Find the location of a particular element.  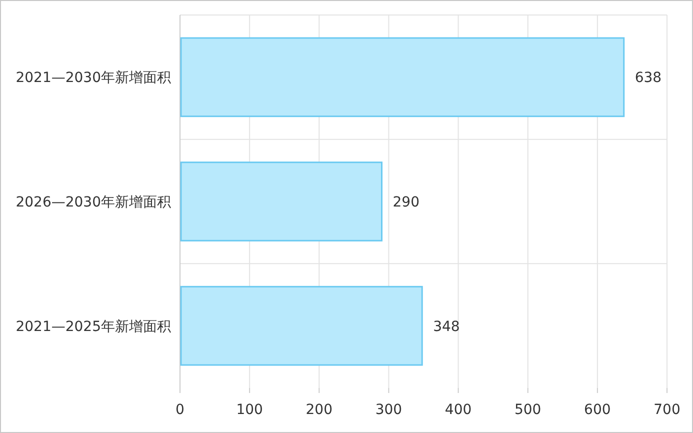

x-tick-label: 400 is located at coordinates (458, 410).